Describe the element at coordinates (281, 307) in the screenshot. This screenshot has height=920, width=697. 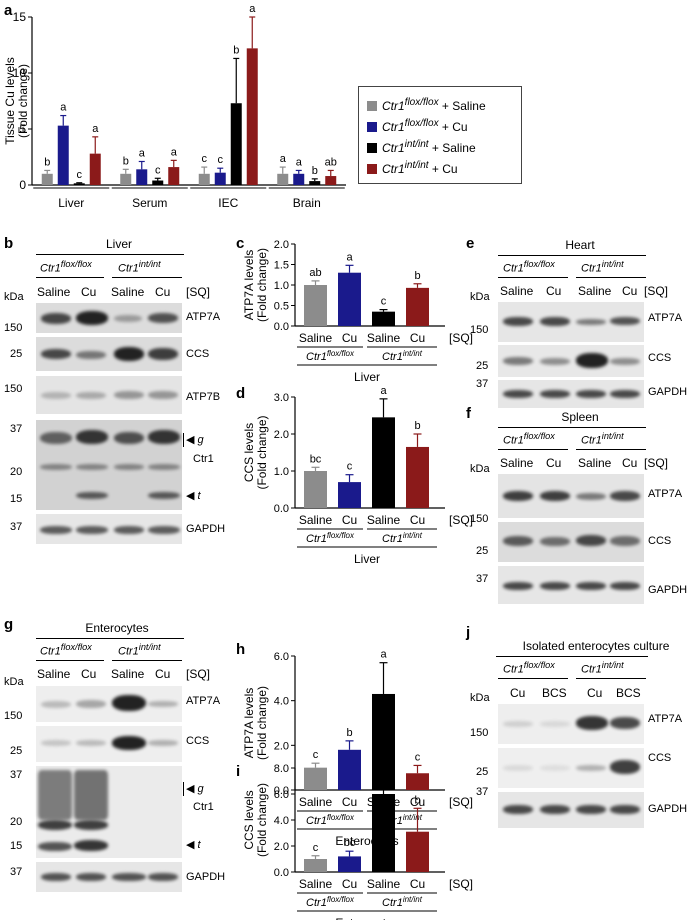
I see `y-tick-label: 0.5` at that location.